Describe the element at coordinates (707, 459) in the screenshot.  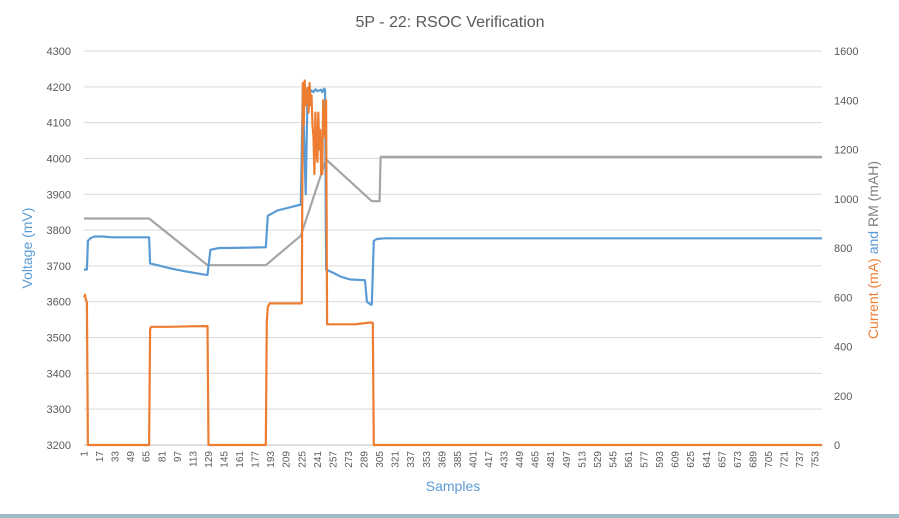
I see `x-tick-label: 641` at that location.